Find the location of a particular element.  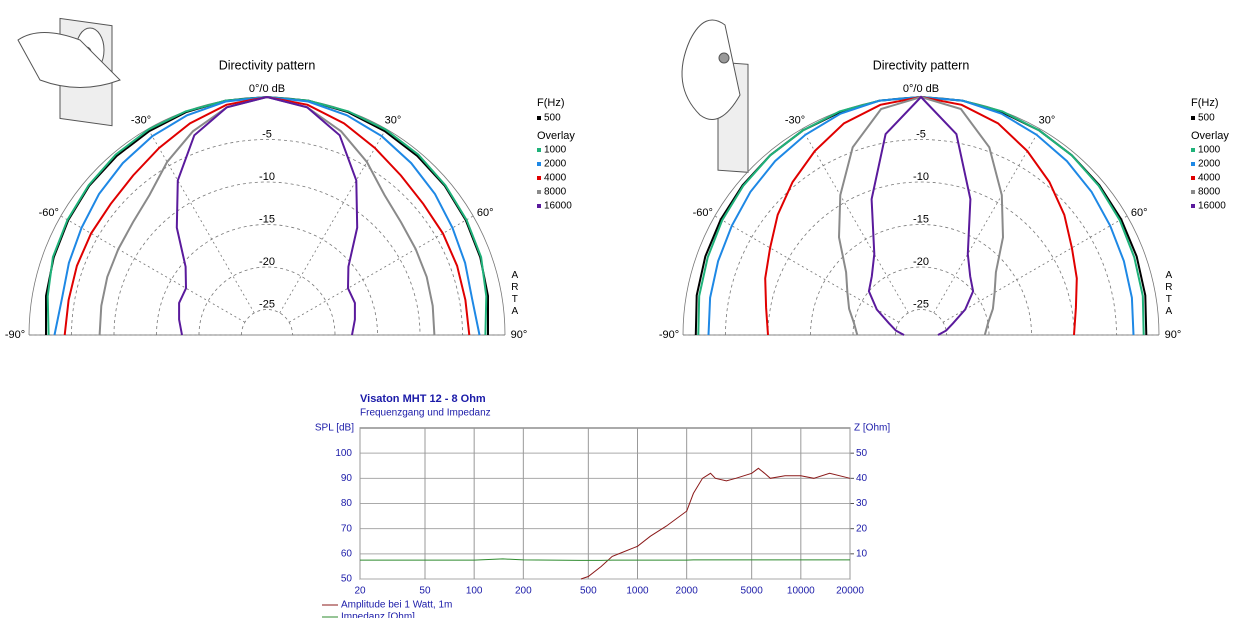

r-tick-label: -25 is located at coordinates (267, 304).